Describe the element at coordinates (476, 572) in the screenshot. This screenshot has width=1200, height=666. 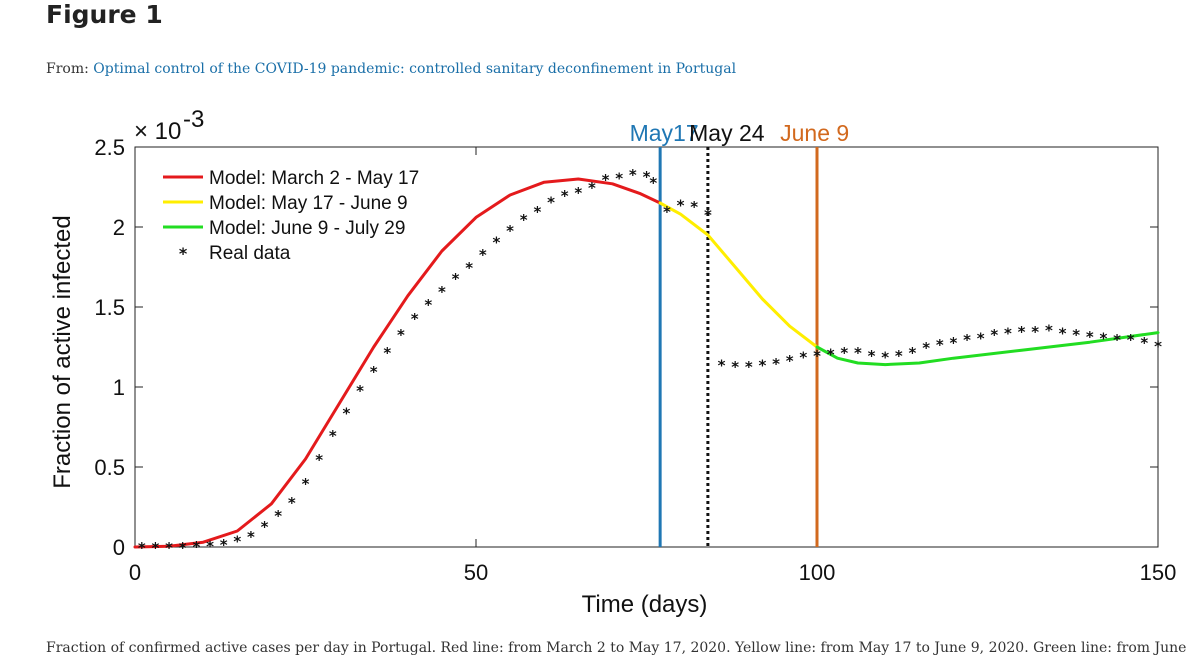
I see `x-tick-label: 50` at that location.